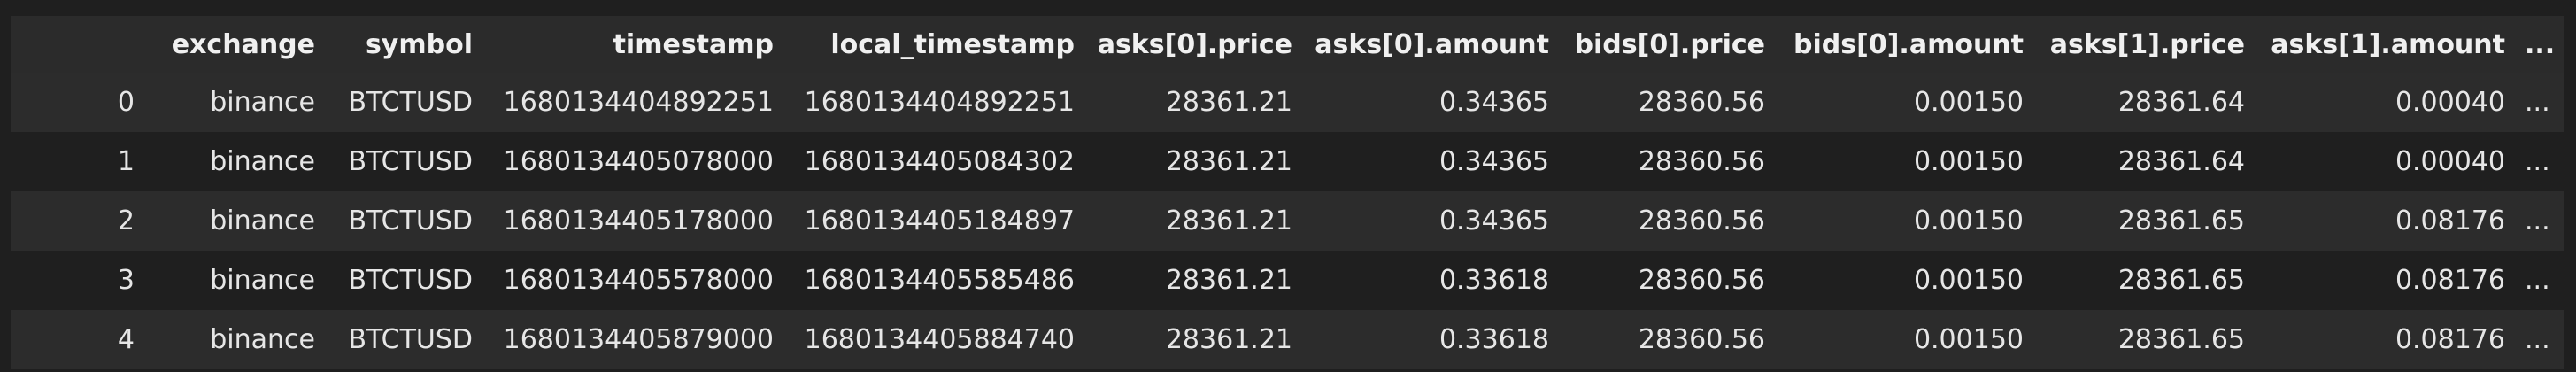  I want to click on column-header-exchange: exchange, so click(235, 45).